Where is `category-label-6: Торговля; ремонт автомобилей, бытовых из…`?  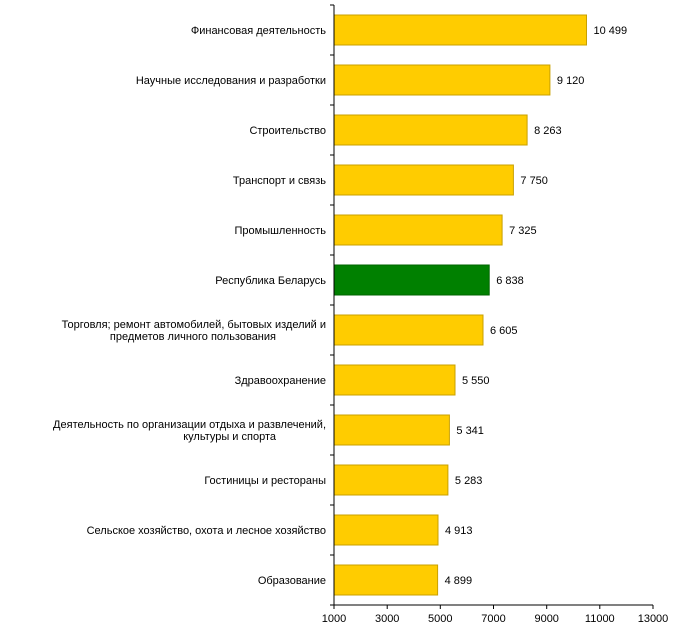 category-label-6: Торговля; ремонт автомобилей, бытовых из… is located at coordinates (194, 331).